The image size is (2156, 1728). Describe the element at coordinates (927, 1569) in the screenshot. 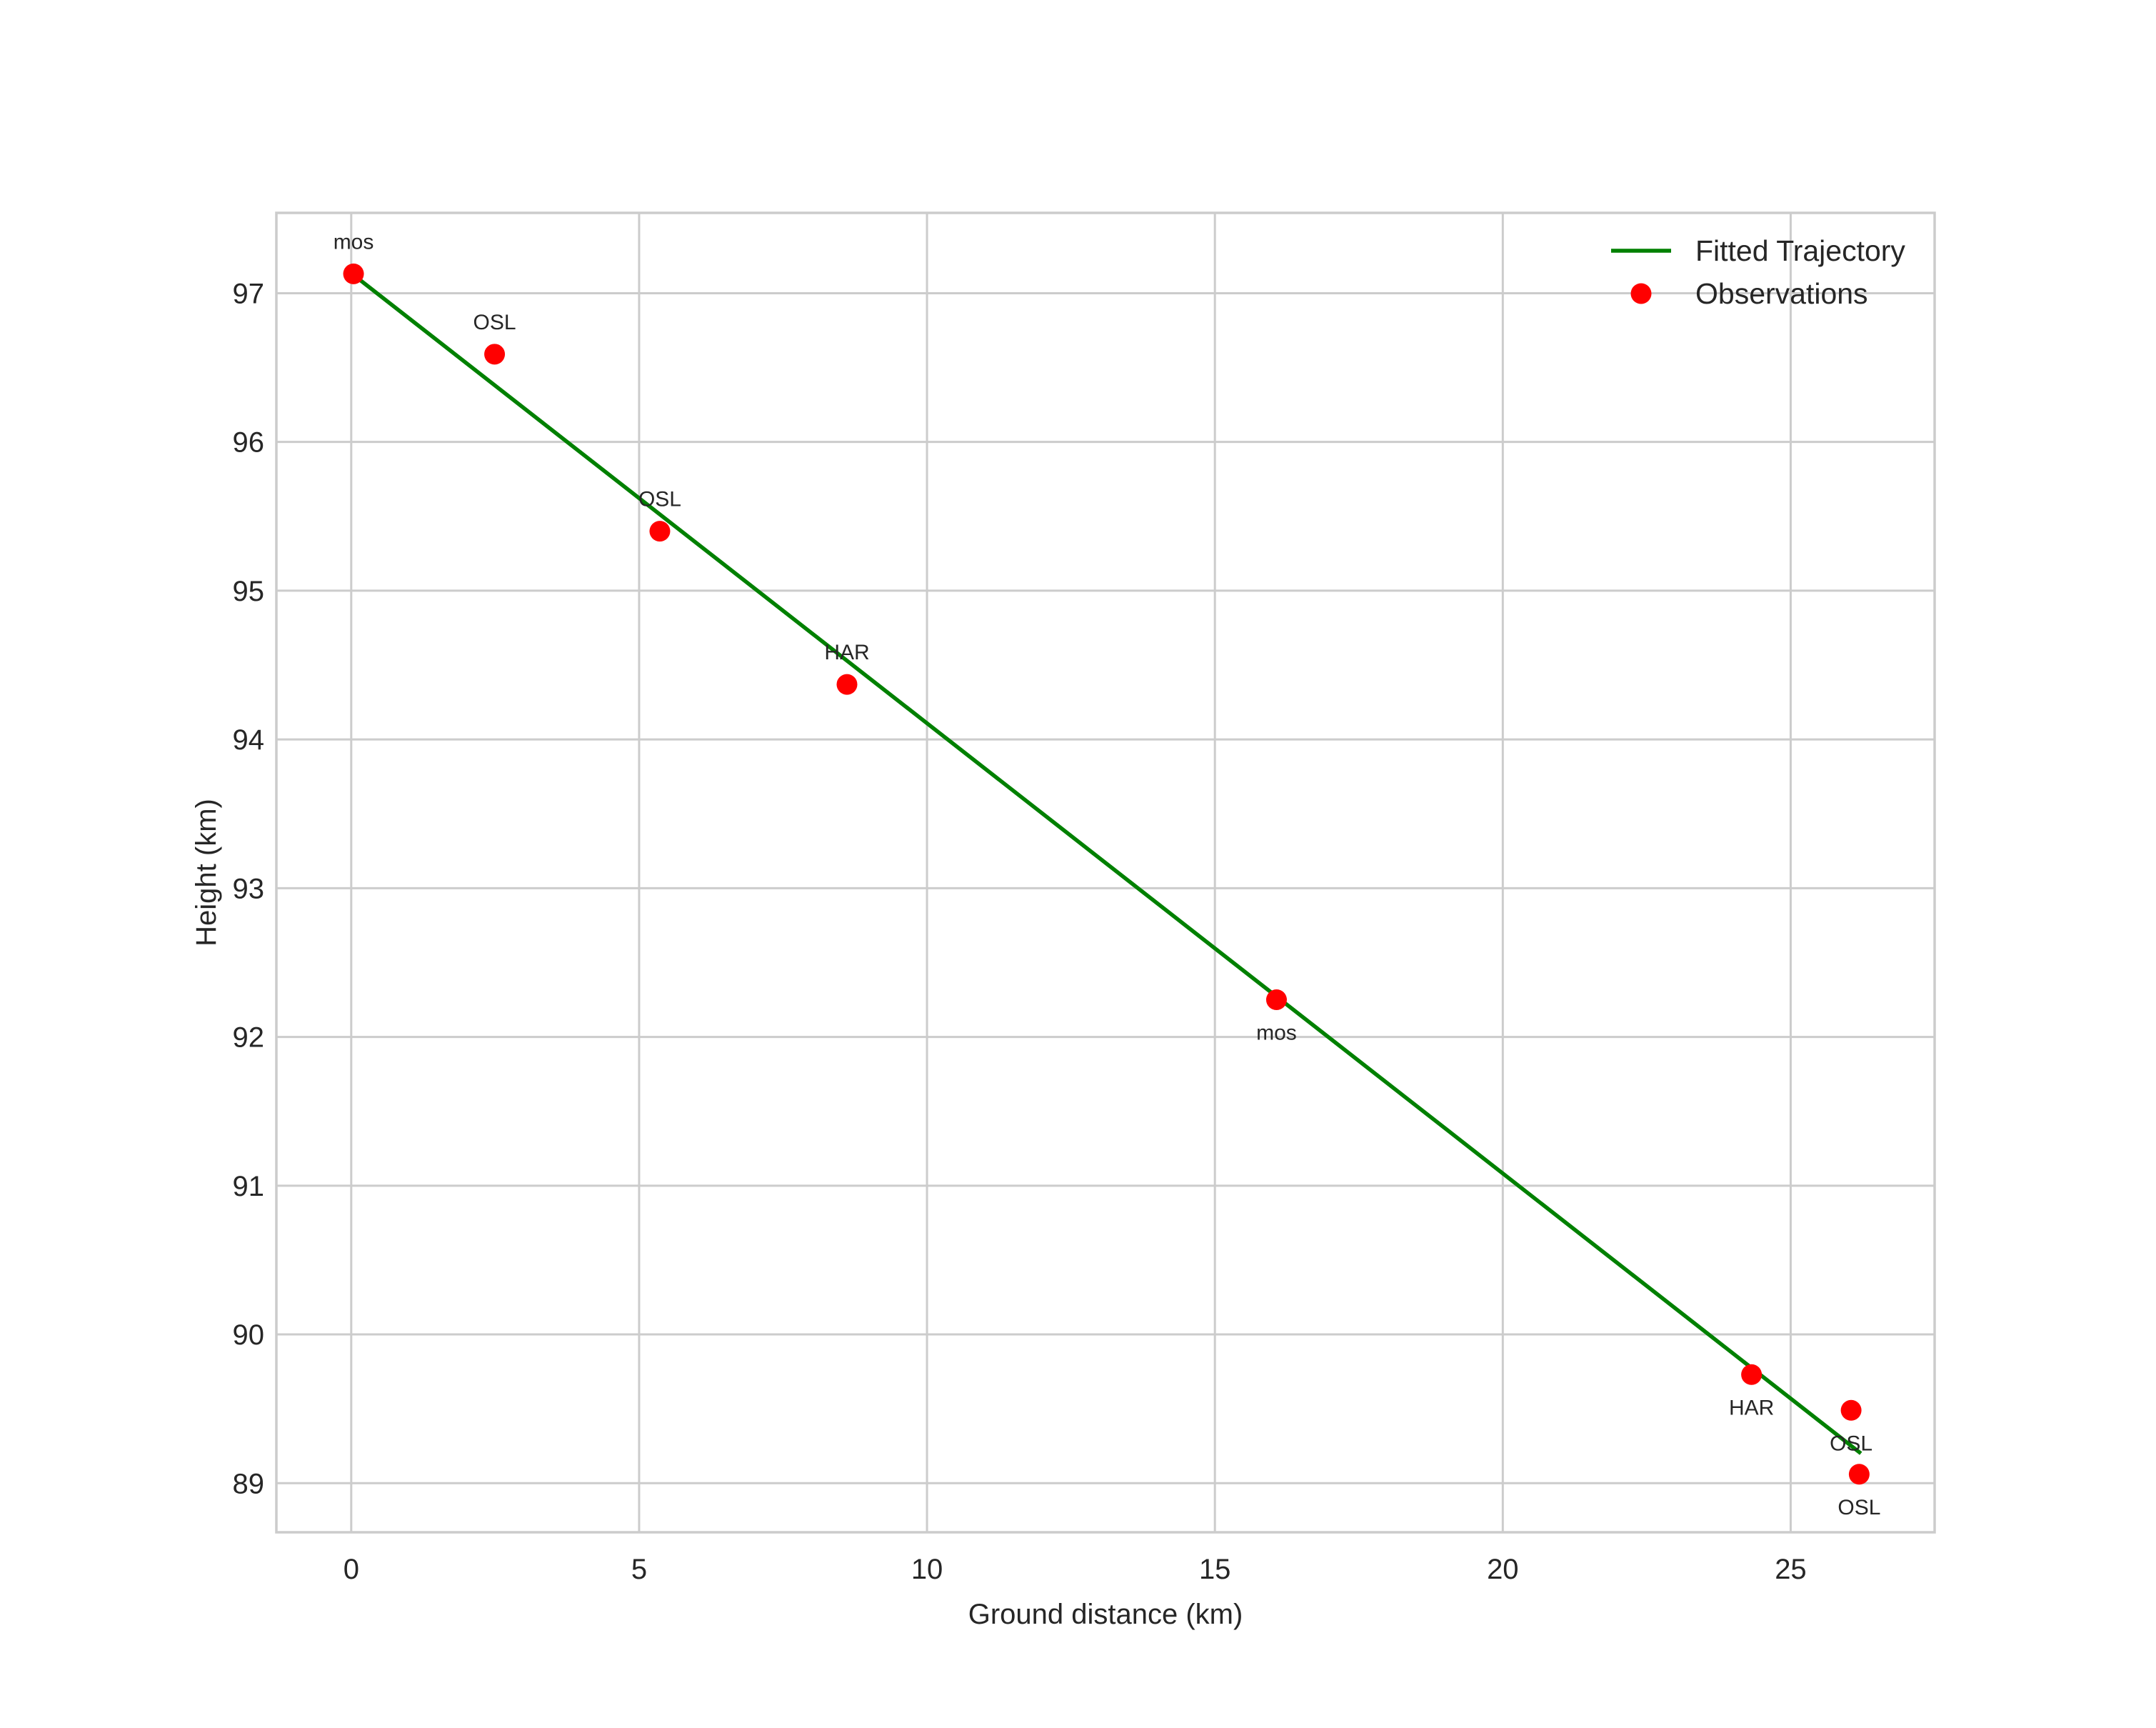

I see `x-tick-label: 10` at that location.